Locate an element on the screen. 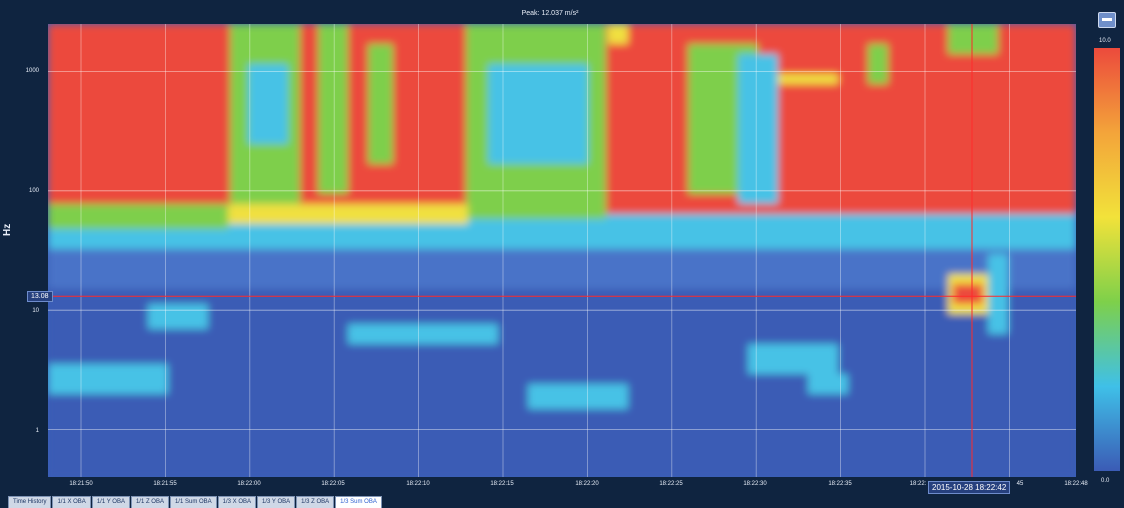  heat-hotspot-red is located at coordinates (968, 294).